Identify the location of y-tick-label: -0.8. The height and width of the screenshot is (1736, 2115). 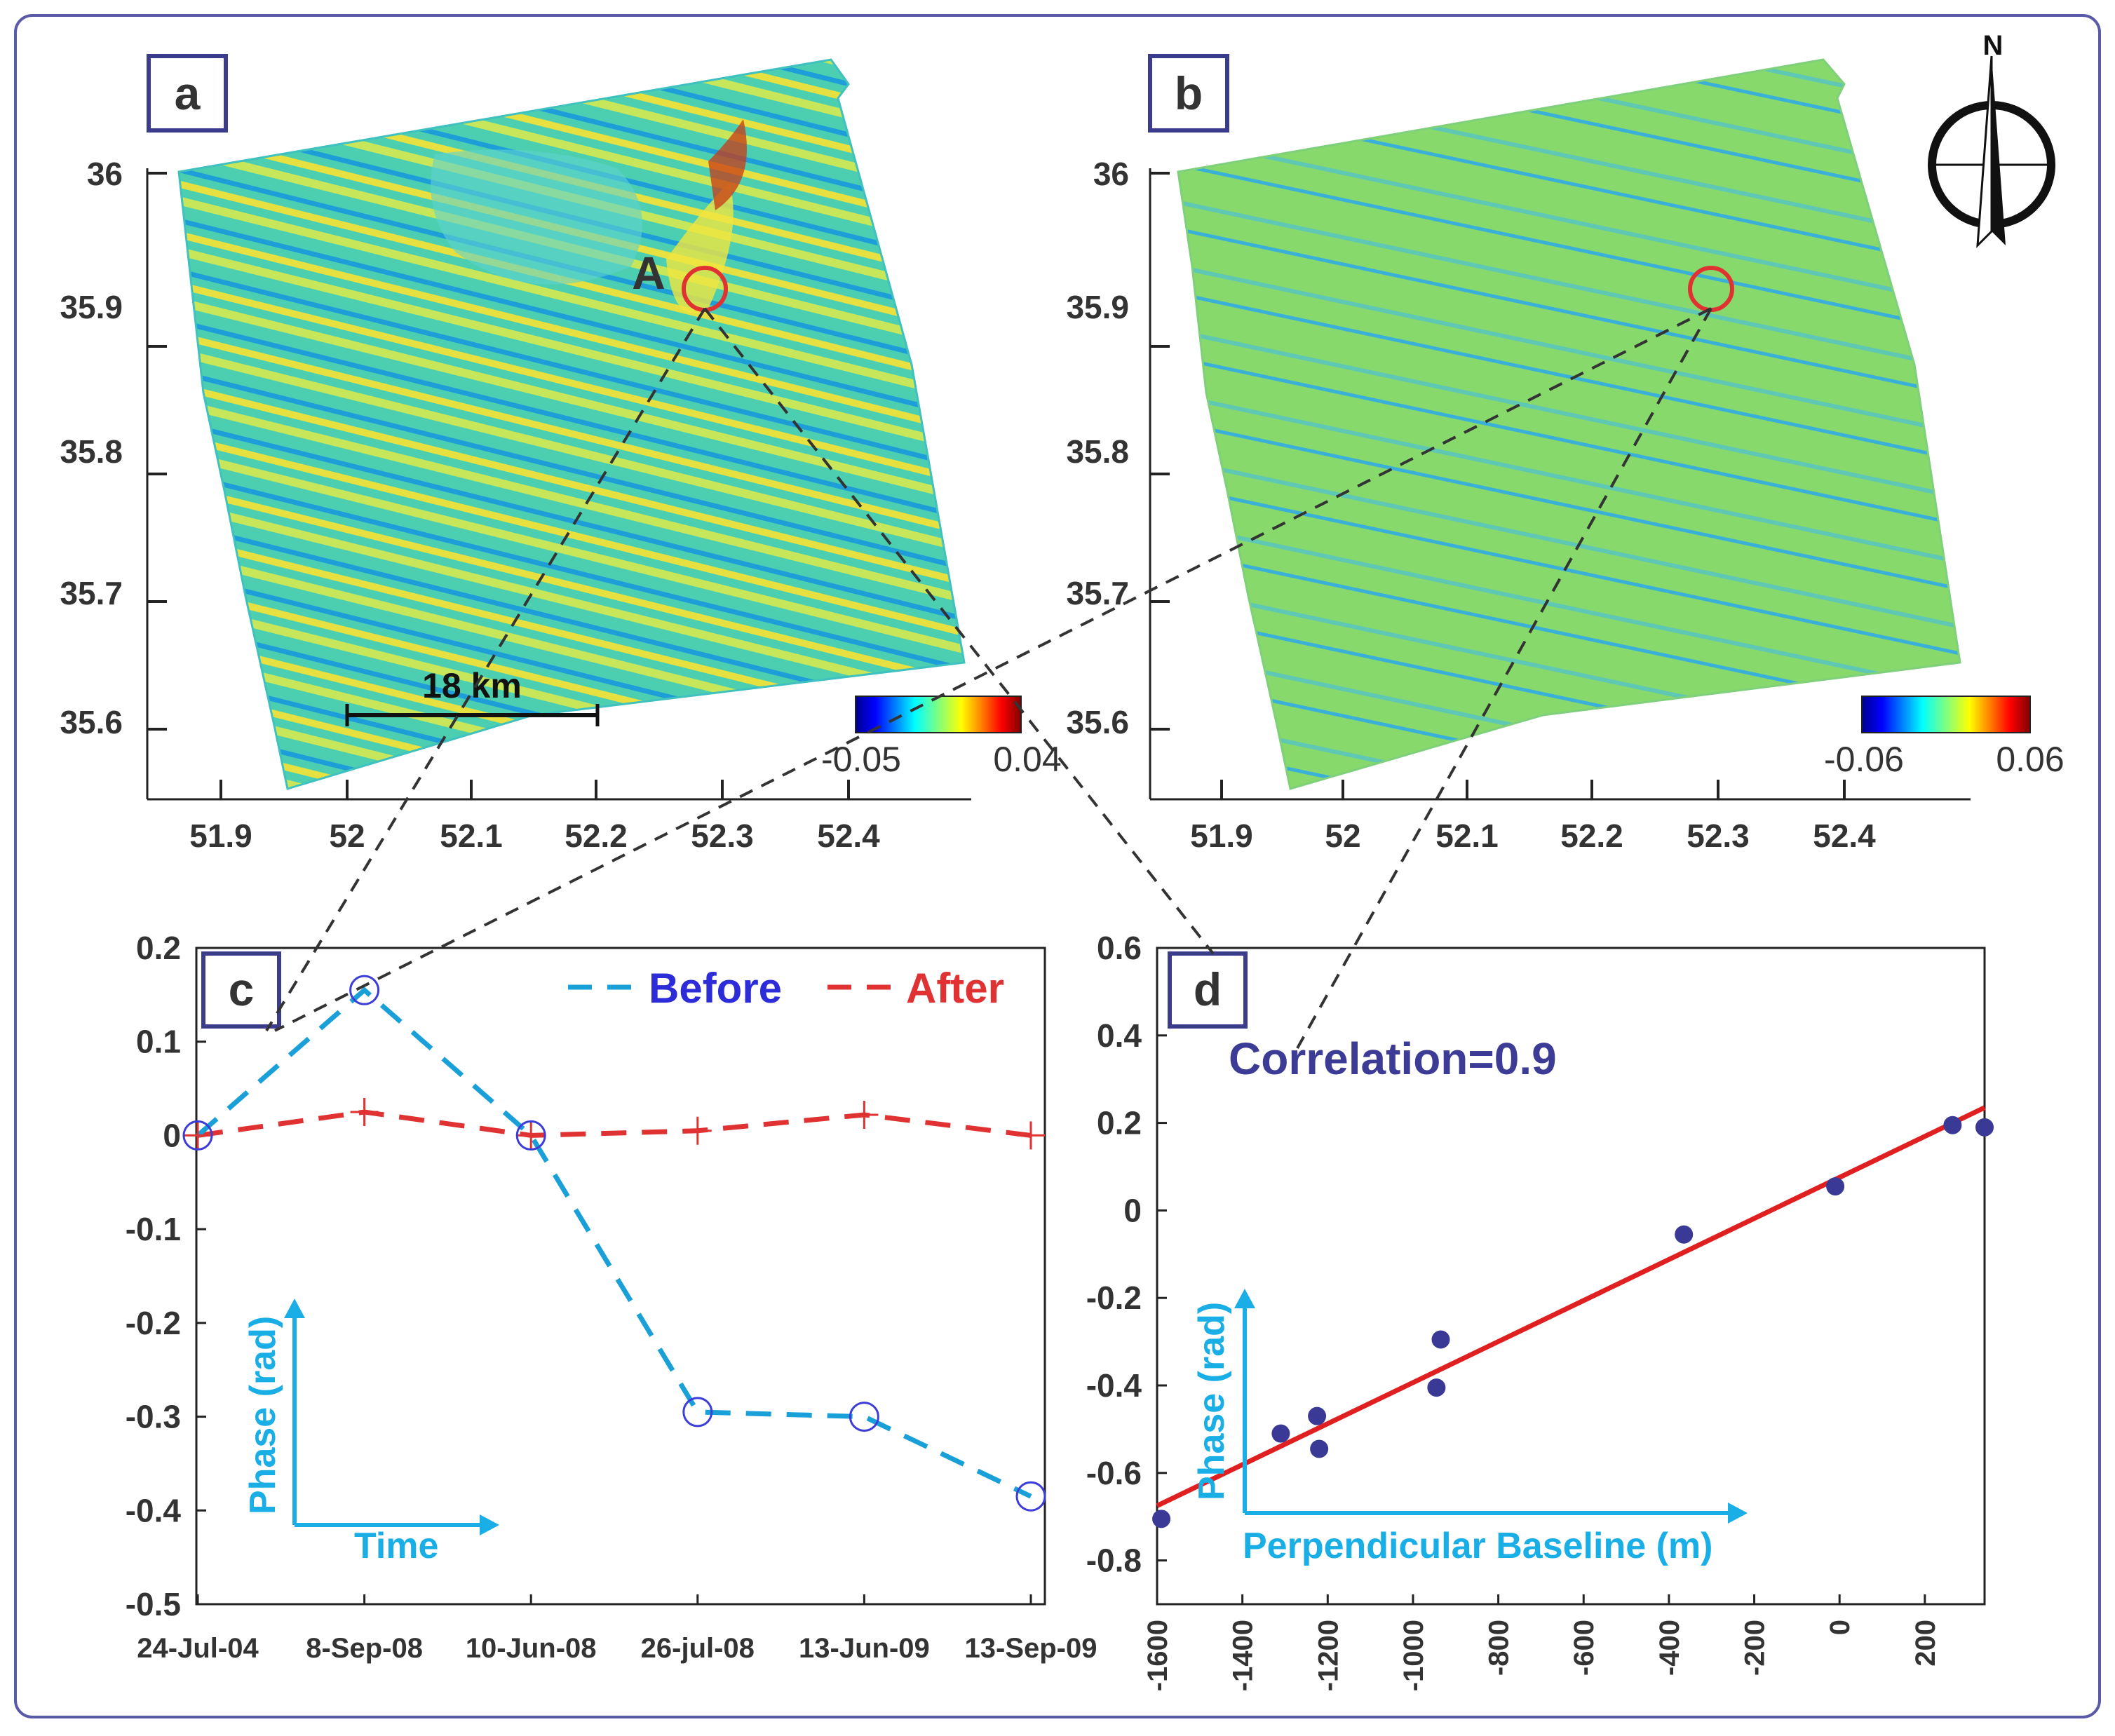
(1114, 1561).